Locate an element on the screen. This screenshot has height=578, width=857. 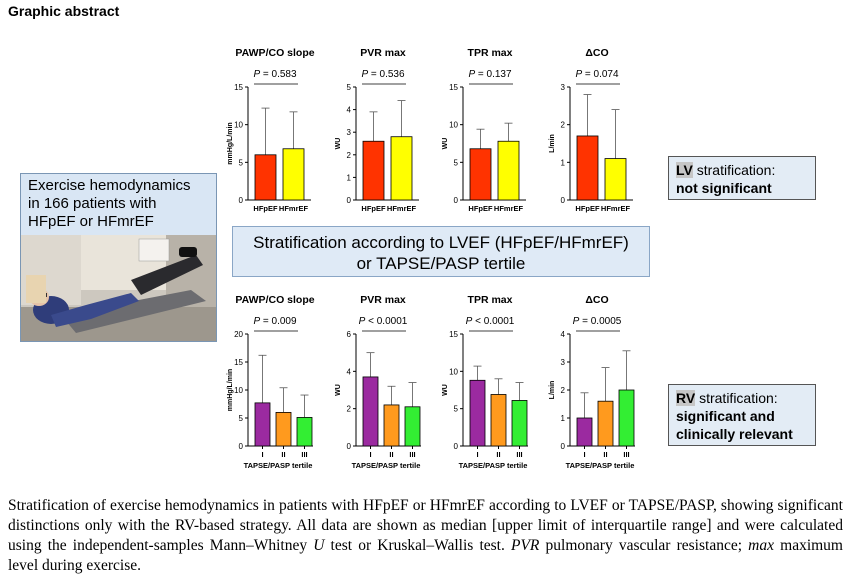
y-tick-label: 3 is located at coordinates (349, 132).